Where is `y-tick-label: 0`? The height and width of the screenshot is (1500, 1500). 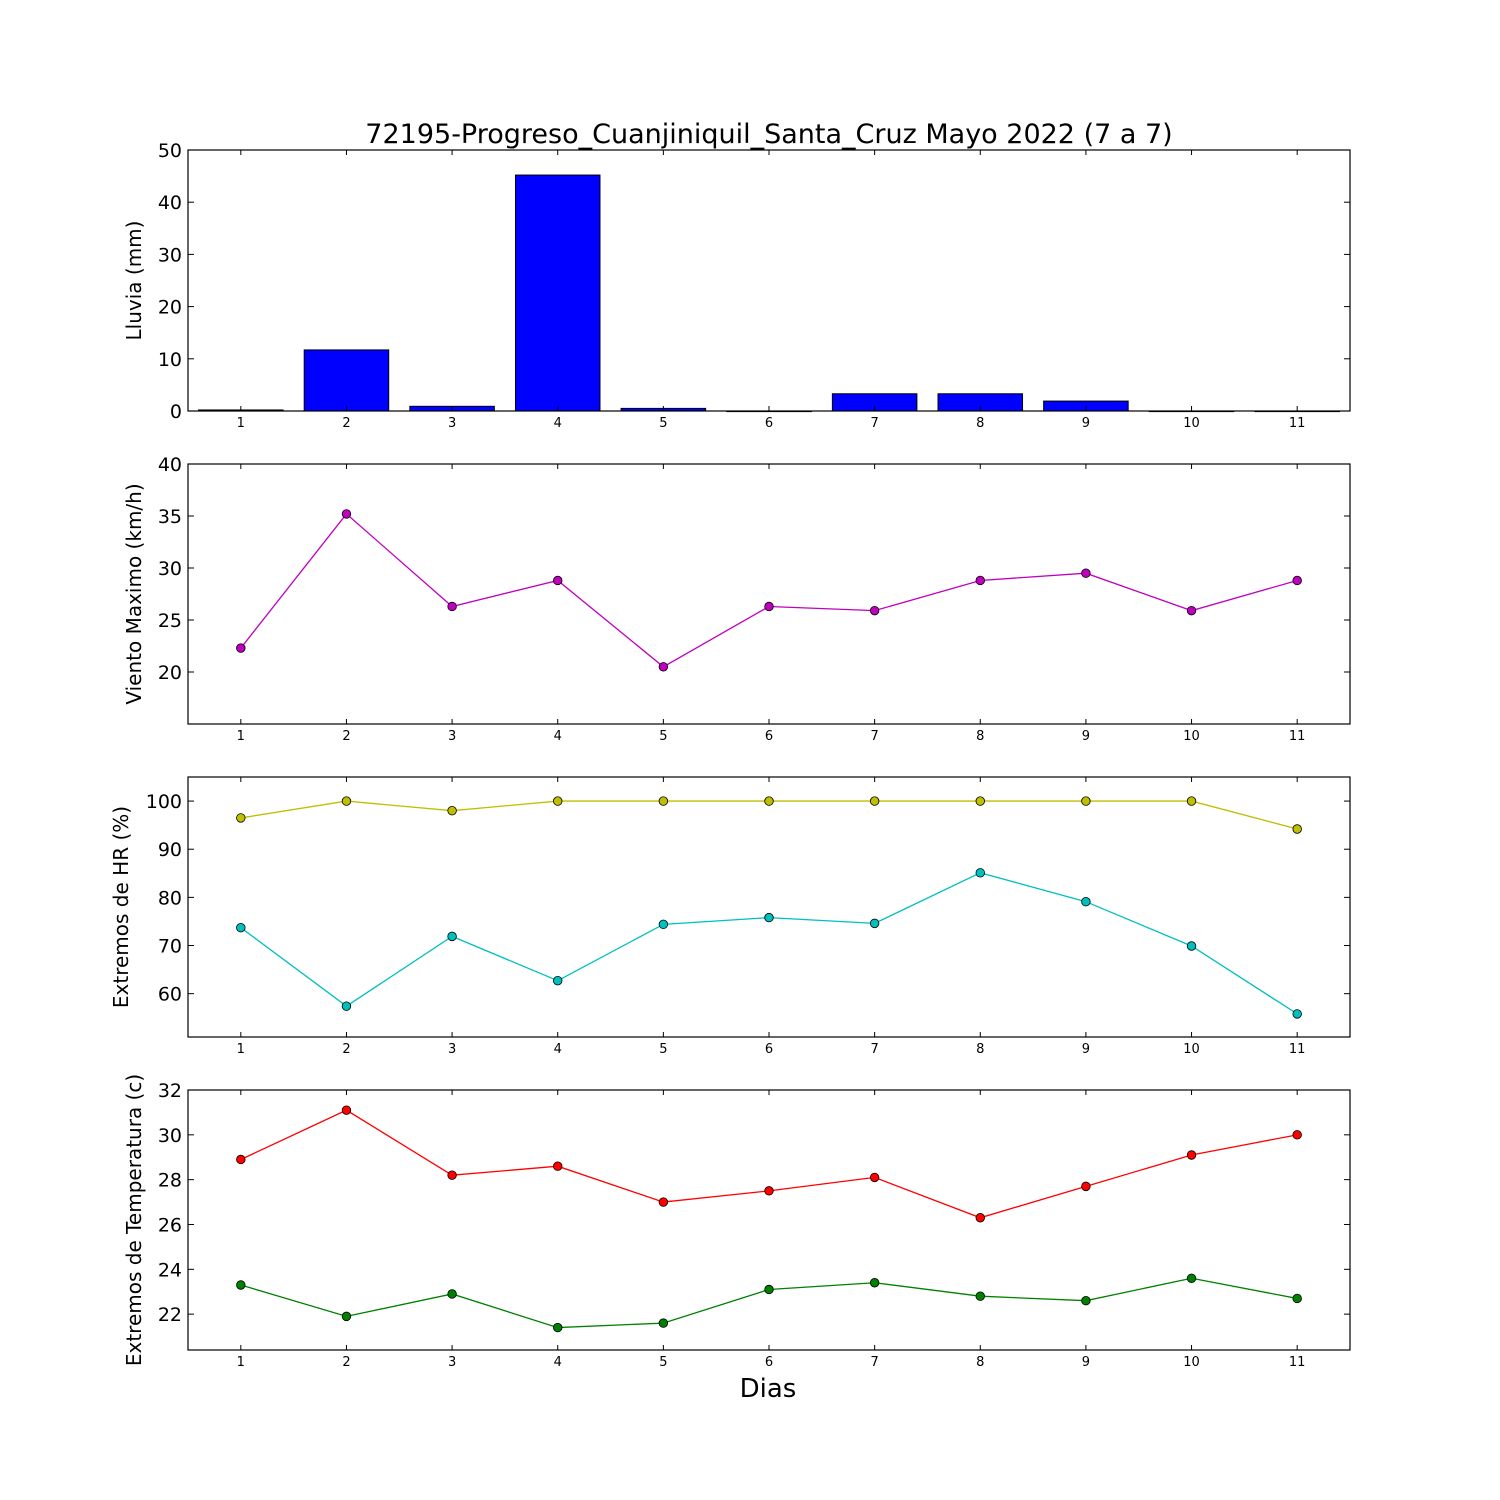
y-tick-label: 0 is located at coordinates (176, 412).